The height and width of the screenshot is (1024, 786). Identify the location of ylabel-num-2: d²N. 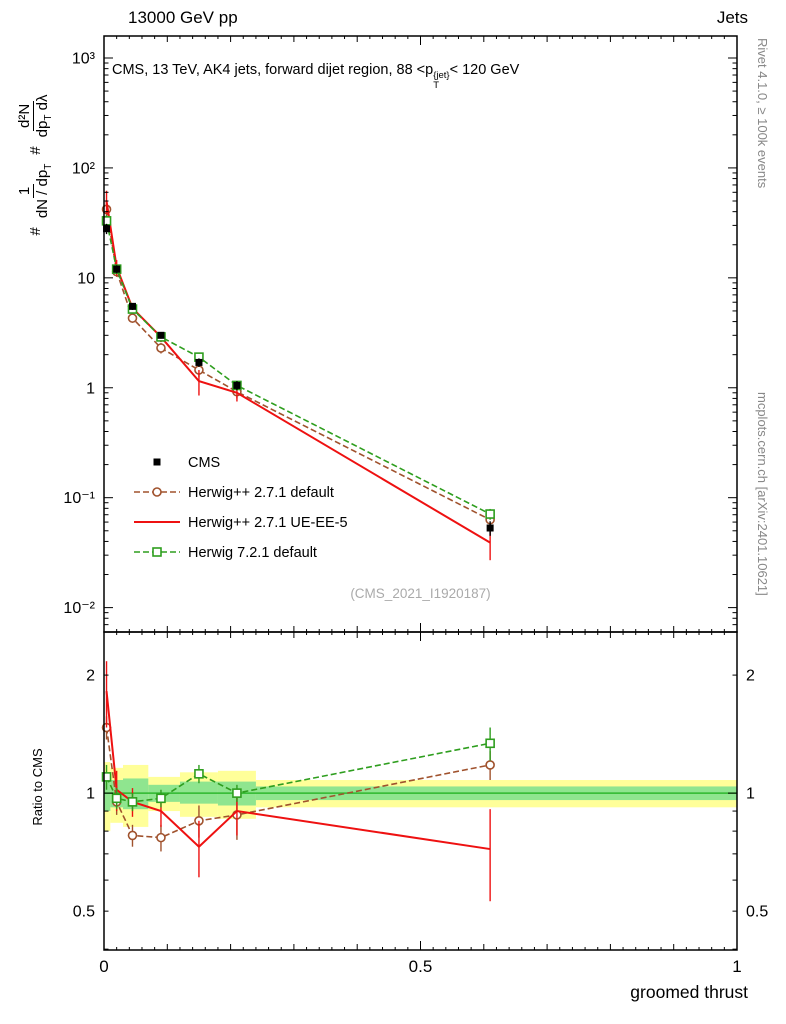
(25, 116).